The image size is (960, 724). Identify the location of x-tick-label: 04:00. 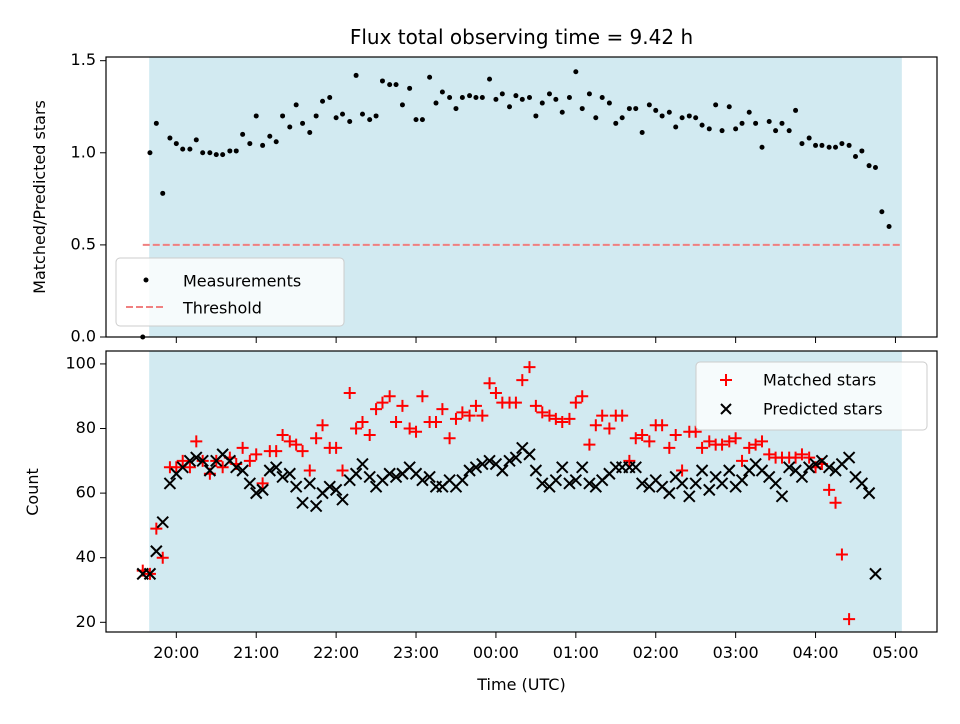
(815, 652).